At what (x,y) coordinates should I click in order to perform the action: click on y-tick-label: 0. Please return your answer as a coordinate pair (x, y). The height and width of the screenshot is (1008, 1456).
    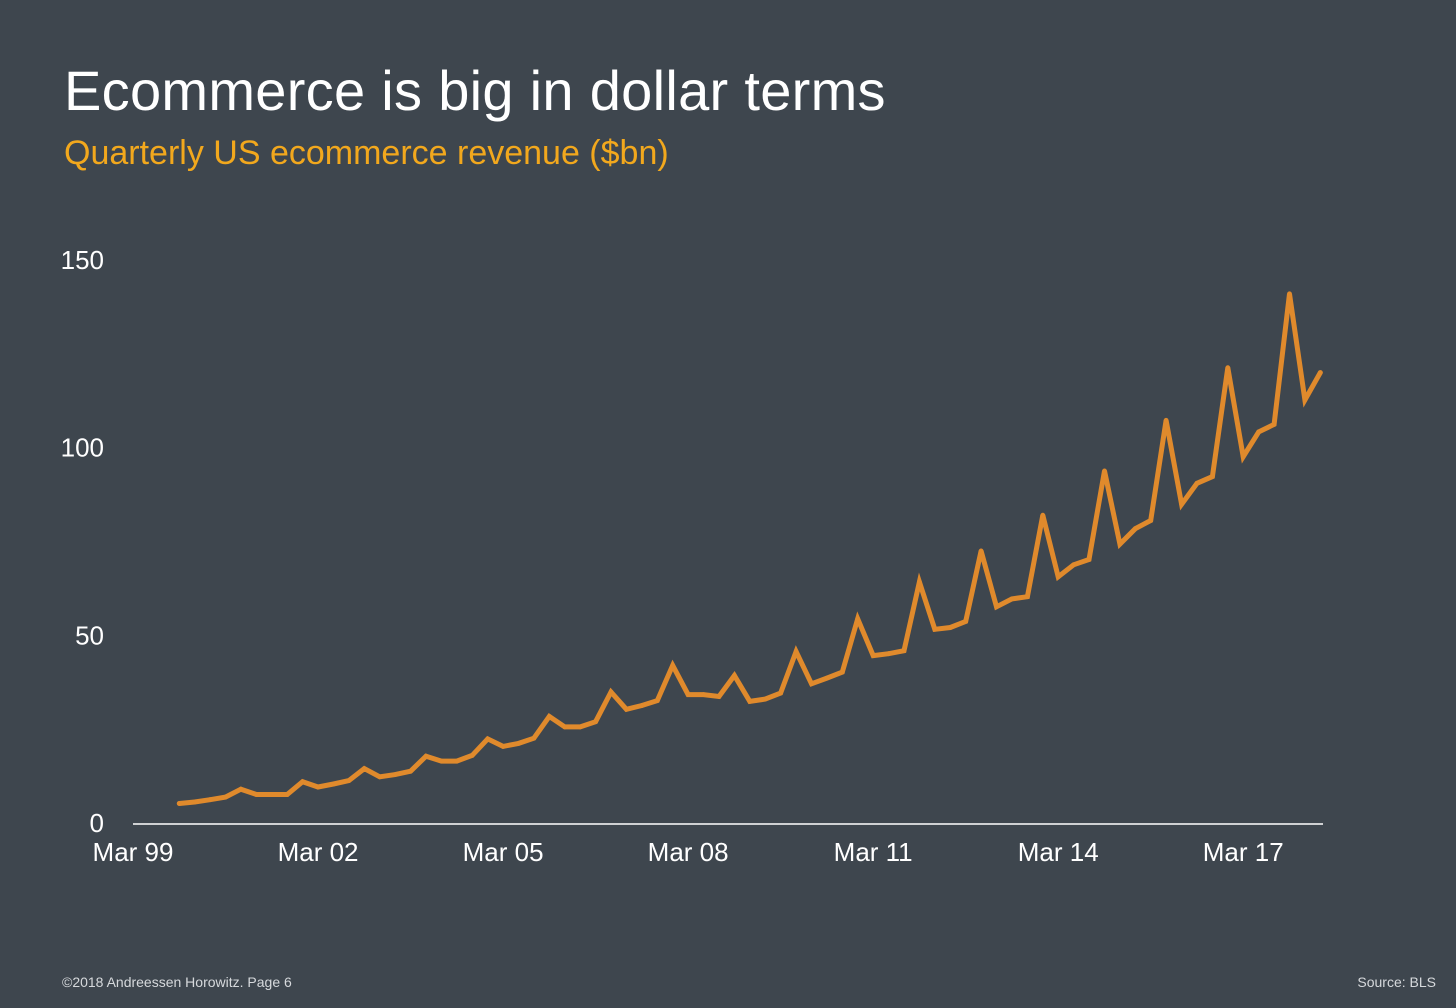
    Looking at the image, I should click on (97, 823).